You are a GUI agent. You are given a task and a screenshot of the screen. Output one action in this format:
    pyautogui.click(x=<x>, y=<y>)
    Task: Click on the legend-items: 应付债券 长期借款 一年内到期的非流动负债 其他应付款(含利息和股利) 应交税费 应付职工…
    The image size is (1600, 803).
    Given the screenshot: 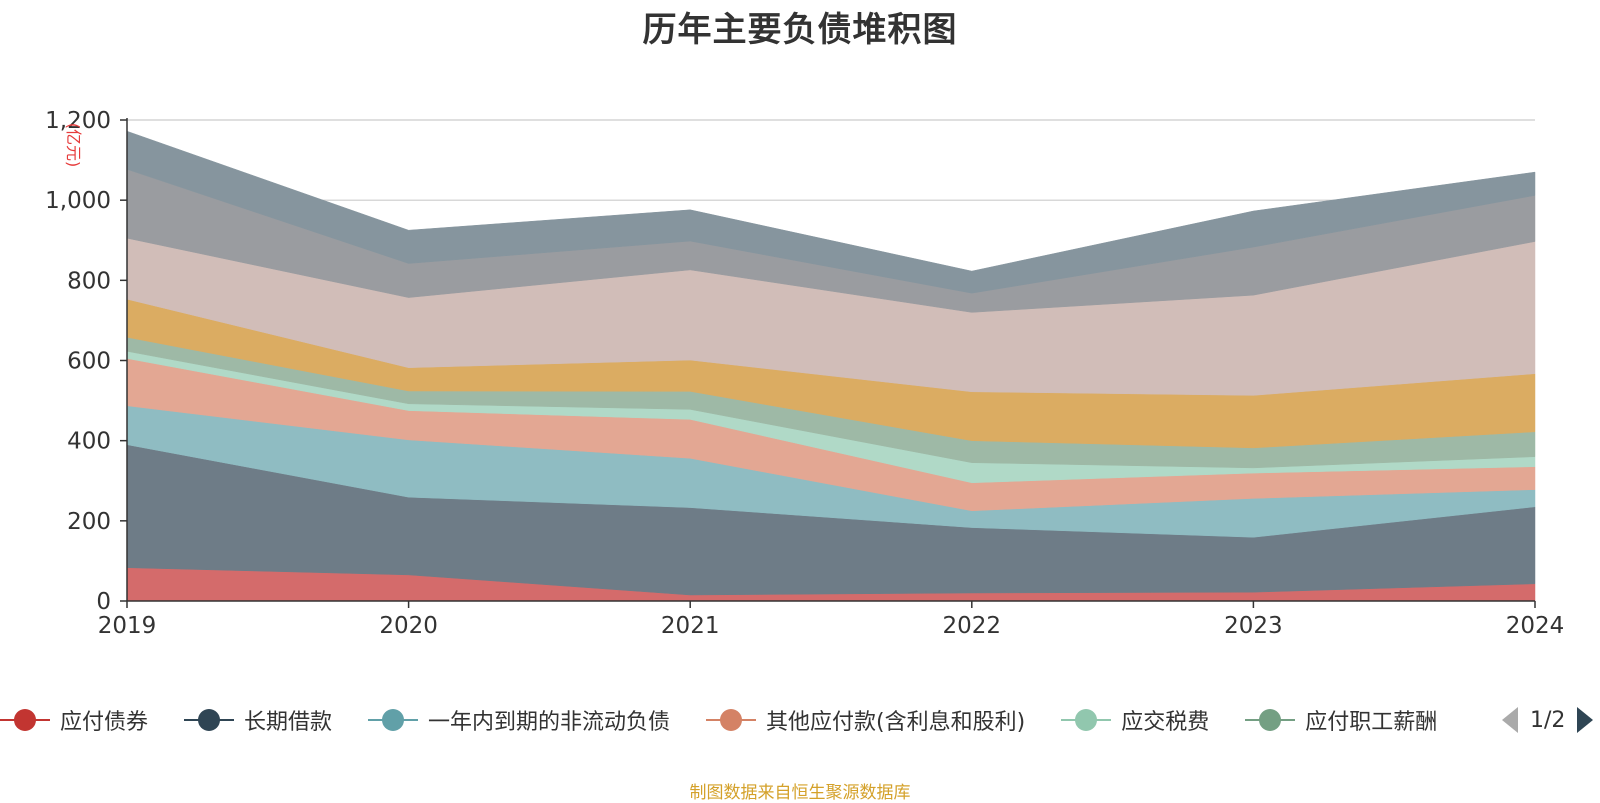 What is the action you would take?
    pyautogui.click(x=724, y=720)
    